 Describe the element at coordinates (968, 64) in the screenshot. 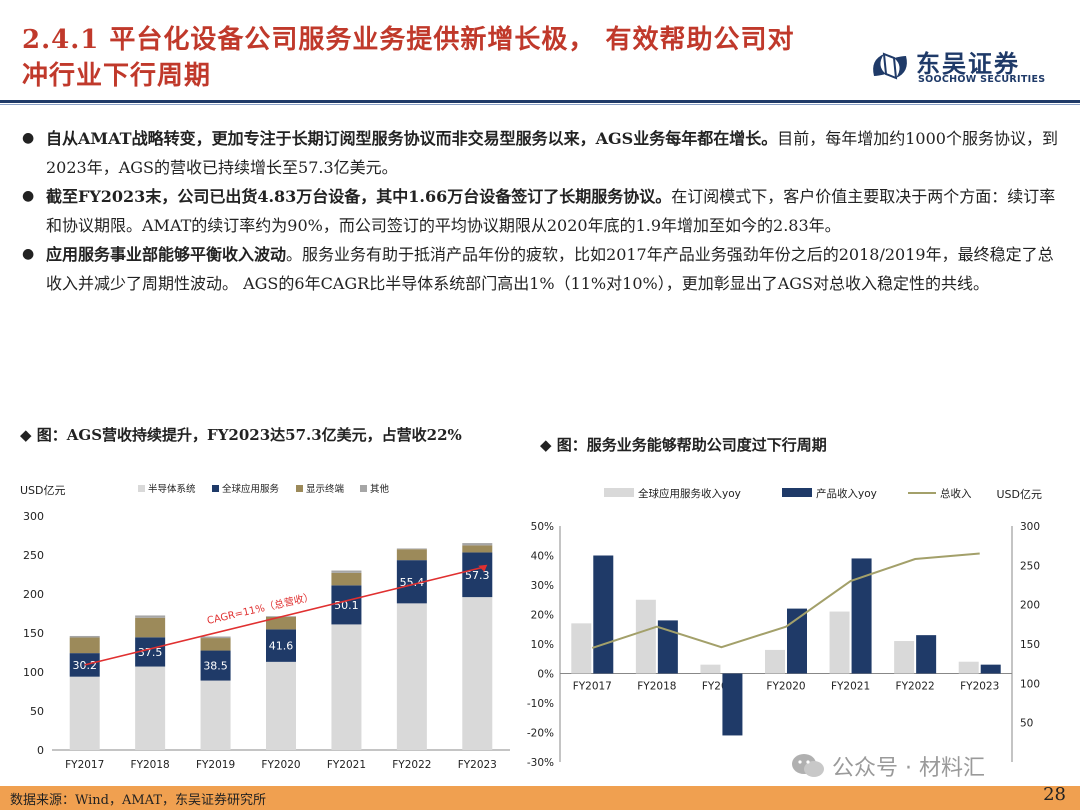

I see `logo-name: 东吴证券` at that location.